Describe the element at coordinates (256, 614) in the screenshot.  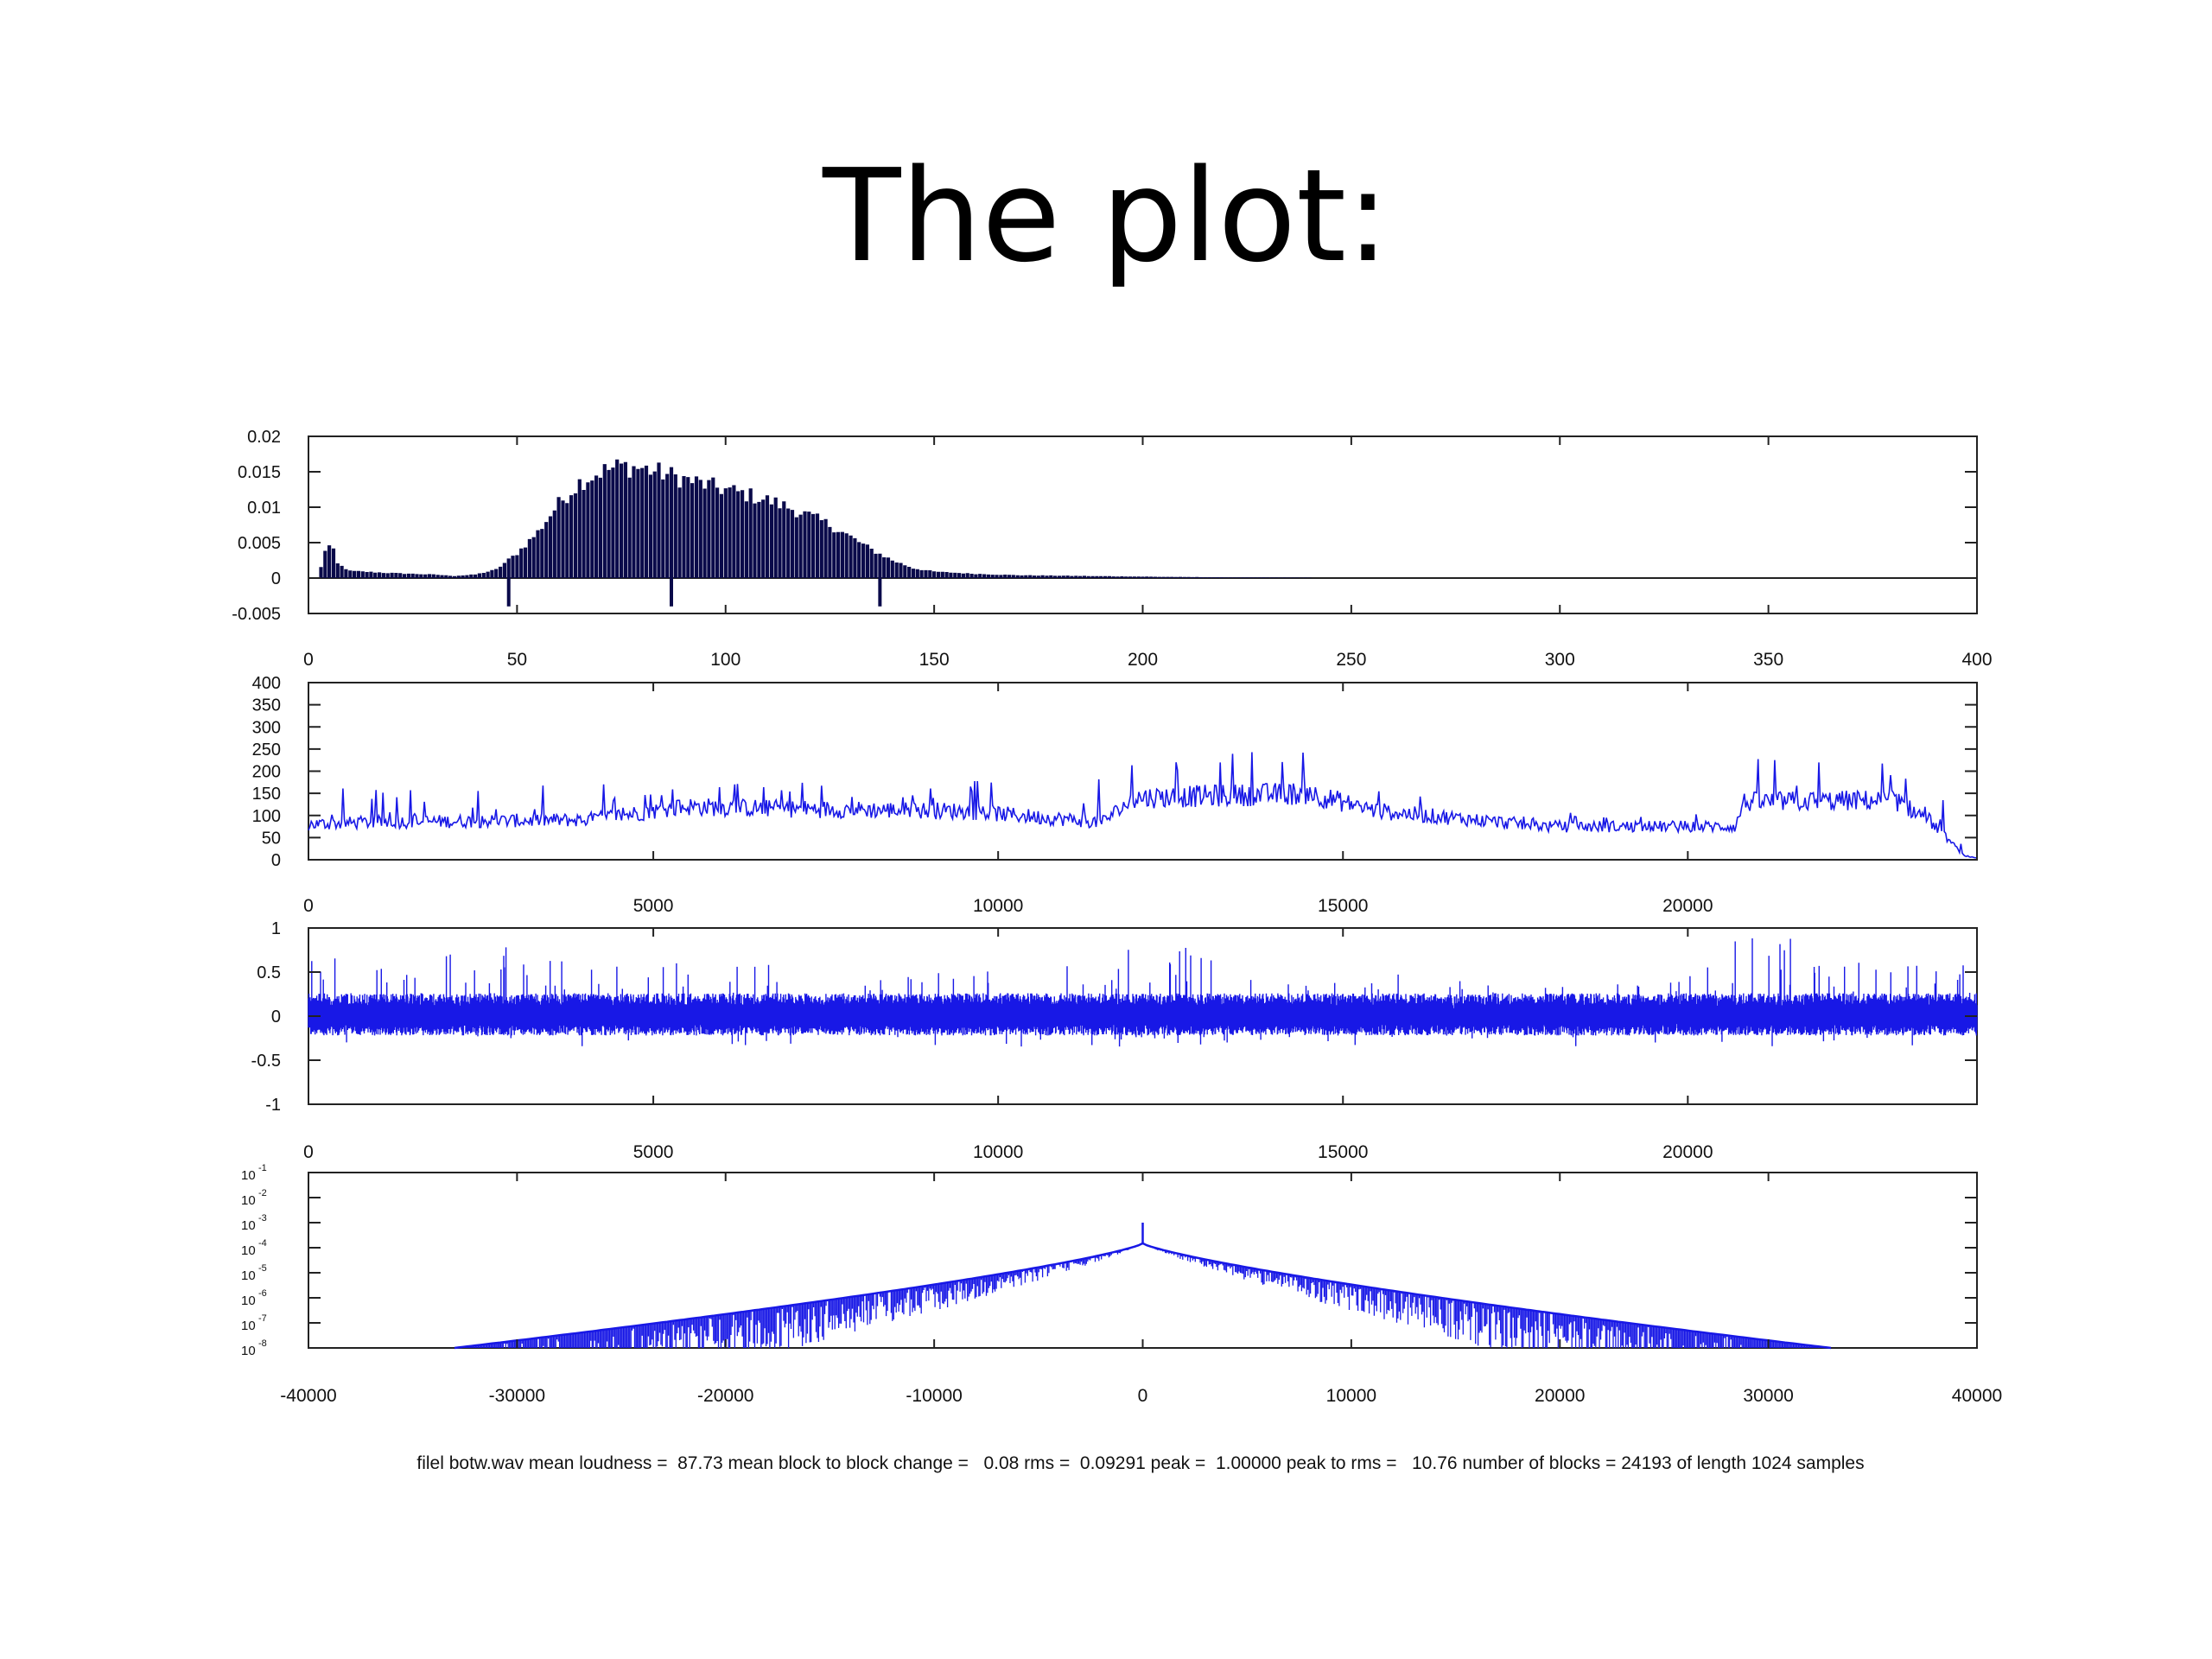
I see `histogram-ytick-label: -0.005` at that location.